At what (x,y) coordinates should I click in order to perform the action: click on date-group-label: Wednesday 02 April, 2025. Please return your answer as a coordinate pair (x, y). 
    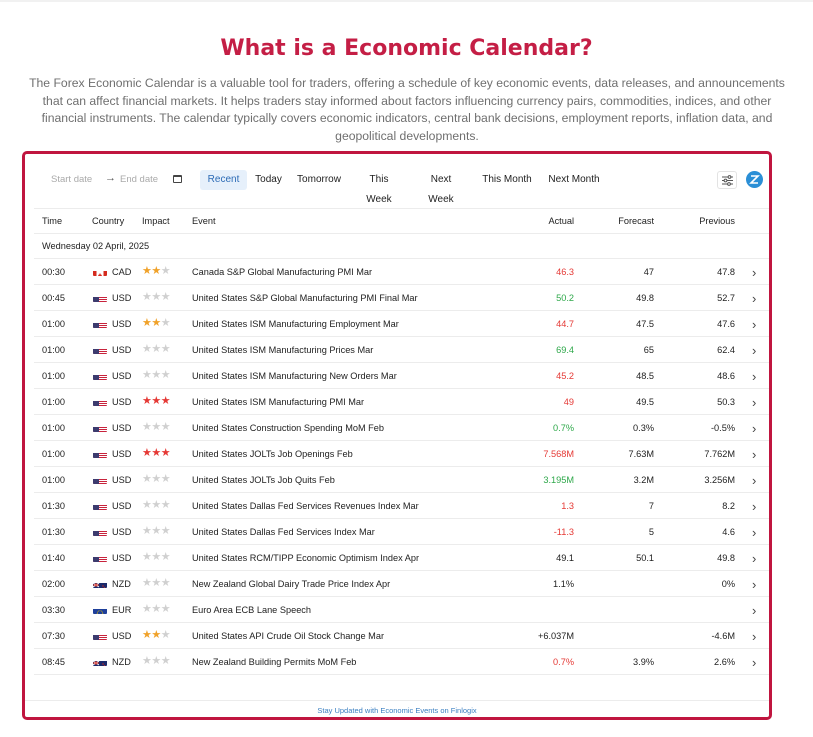
    Looking at the image, I should click on (96, 246).